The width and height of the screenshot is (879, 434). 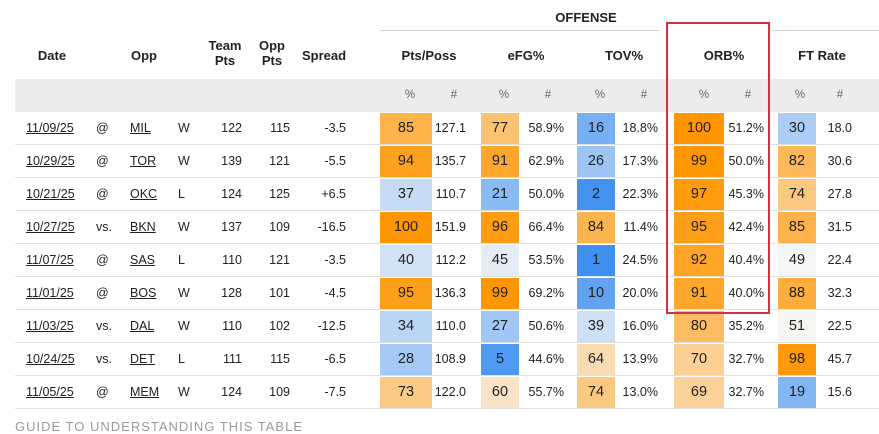 What do you see at coordinates (704, 95) in the screenshot?
I see `subheader-orb-pct: %` at bounding box center [704, 95].